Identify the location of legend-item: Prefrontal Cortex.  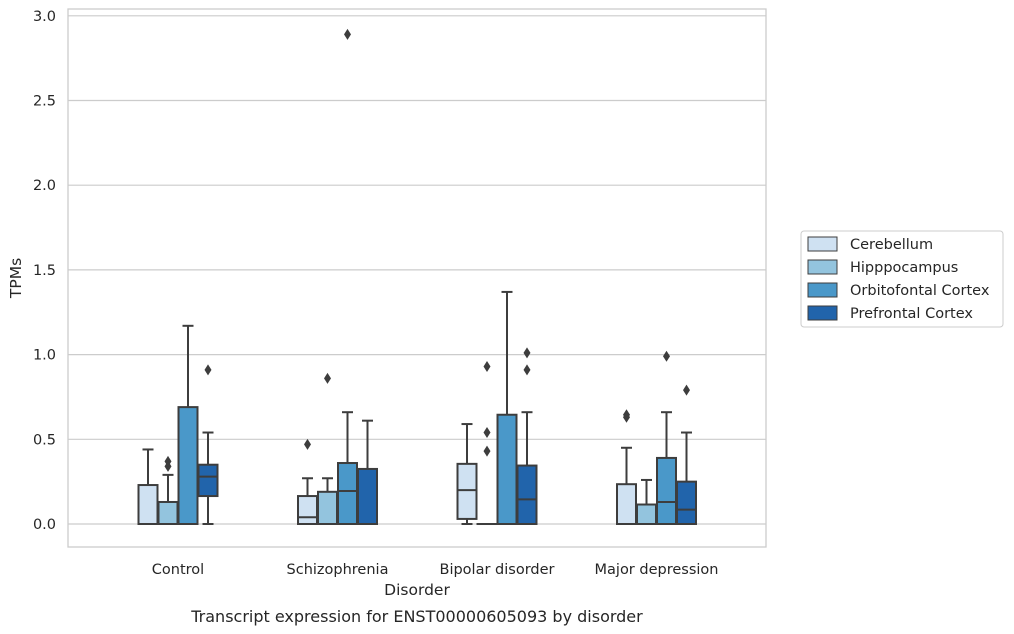
(890, 313).